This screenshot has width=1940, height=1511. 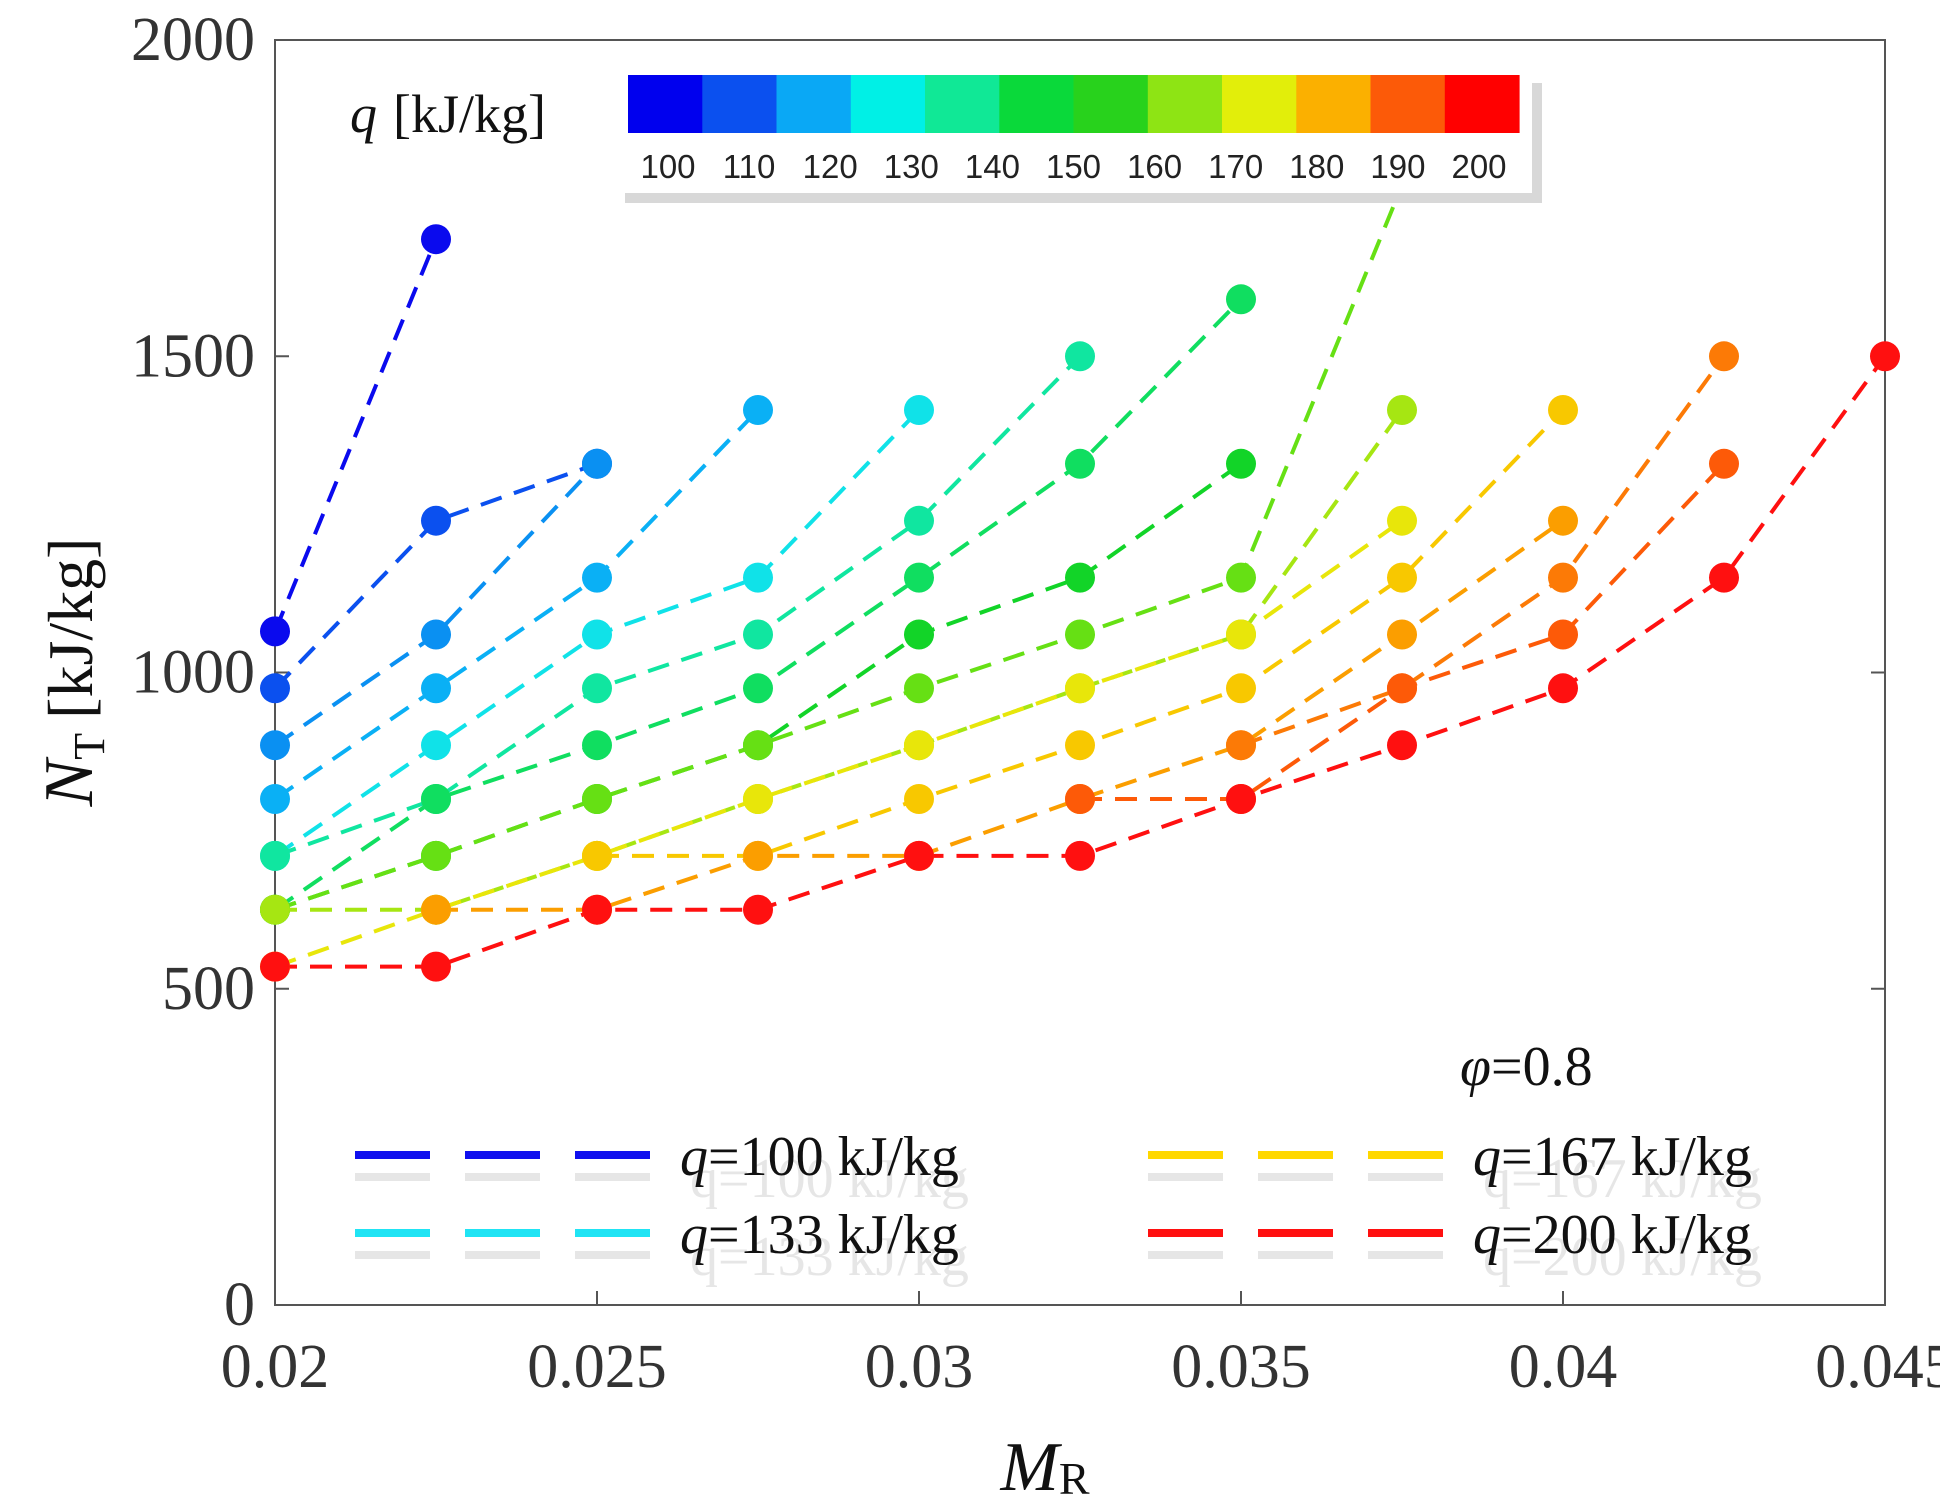 What do you see at coordinates (819, 1235) in the screenshot?
I see `legend-label: q=133 kJ/kg` at bounding box center [819, 1235].